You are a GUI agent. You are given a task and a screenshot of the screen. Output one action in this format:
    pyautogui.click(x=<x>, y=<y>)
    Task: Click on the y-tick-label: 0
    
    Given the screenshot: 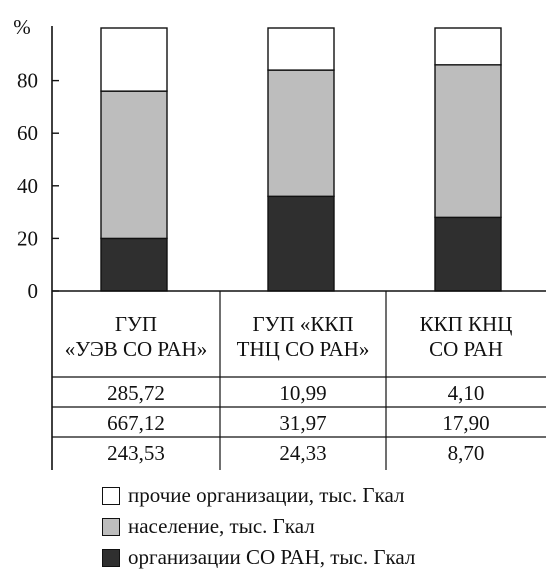 What is the action you would take?
    pyautogui.click(x=33, y=291)
    